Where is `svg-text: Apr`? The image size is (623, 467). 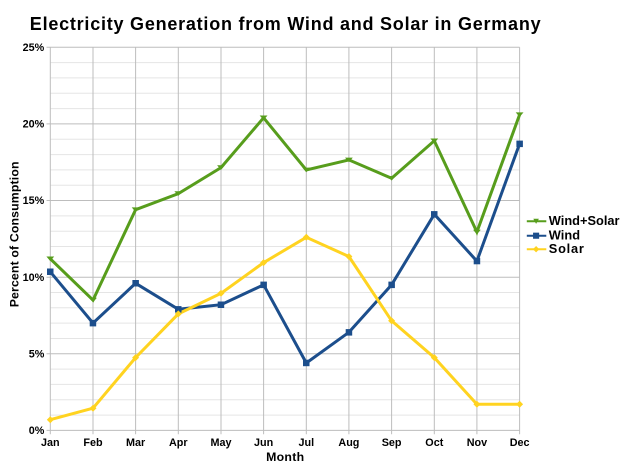
svg-text: Apr is located at coordinates (178, 443).